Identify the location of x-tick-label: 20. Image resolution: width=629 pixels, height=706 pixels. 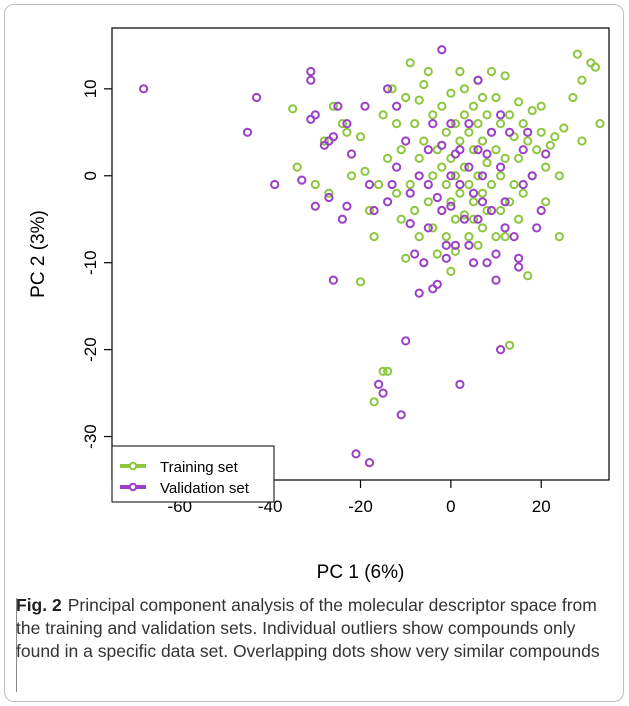
(541, 506).